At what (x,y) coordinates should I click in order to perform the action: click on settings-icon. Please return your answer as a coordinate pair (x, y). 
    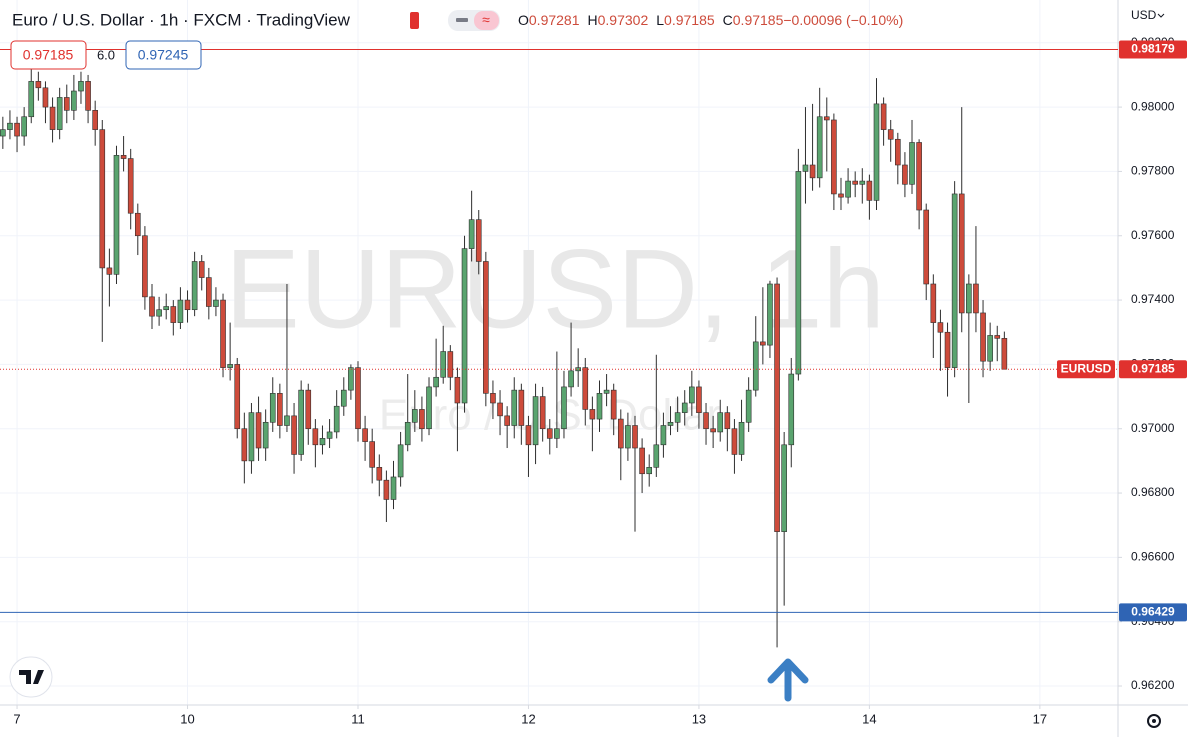
    Looking at the image, I should click on (1154, 721).